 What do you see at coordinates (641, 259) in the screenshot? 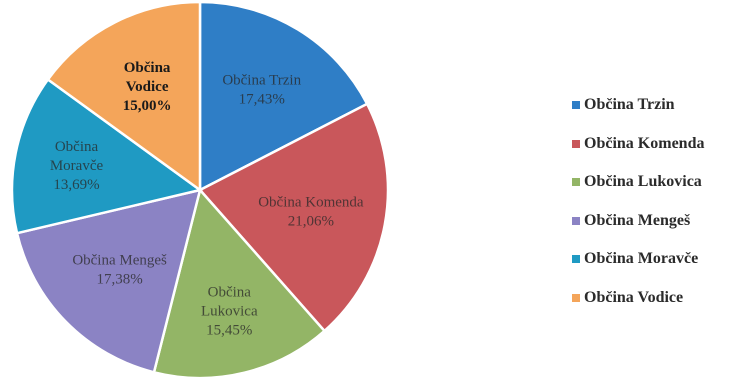
I see `legend-label: Občina Moravče` at bounding box center [641, 259].